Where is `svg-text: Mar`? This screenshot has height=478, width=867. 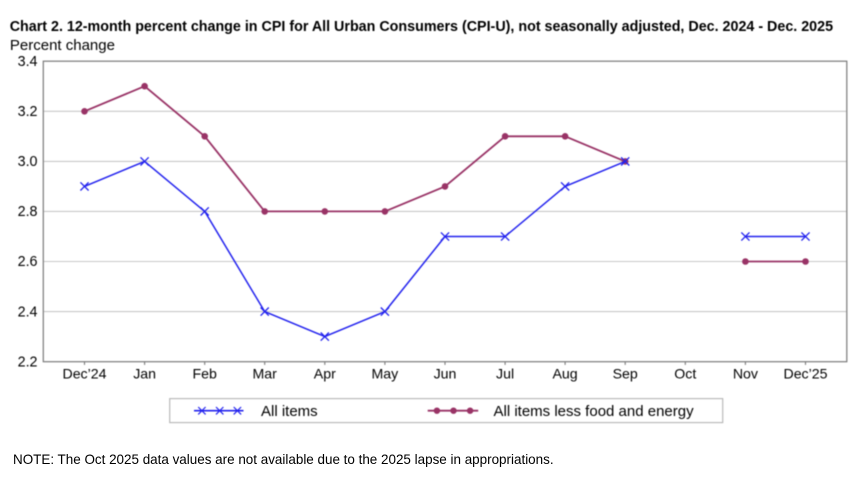
svg-text: Mar is located at coordinates (265, 373).